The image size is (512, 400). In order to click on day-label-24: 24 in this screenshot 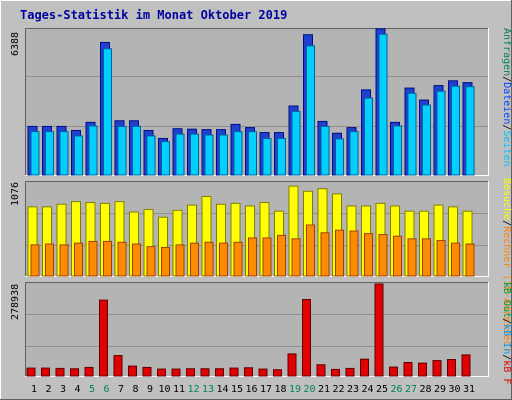, I will do `click(367, 389)`.